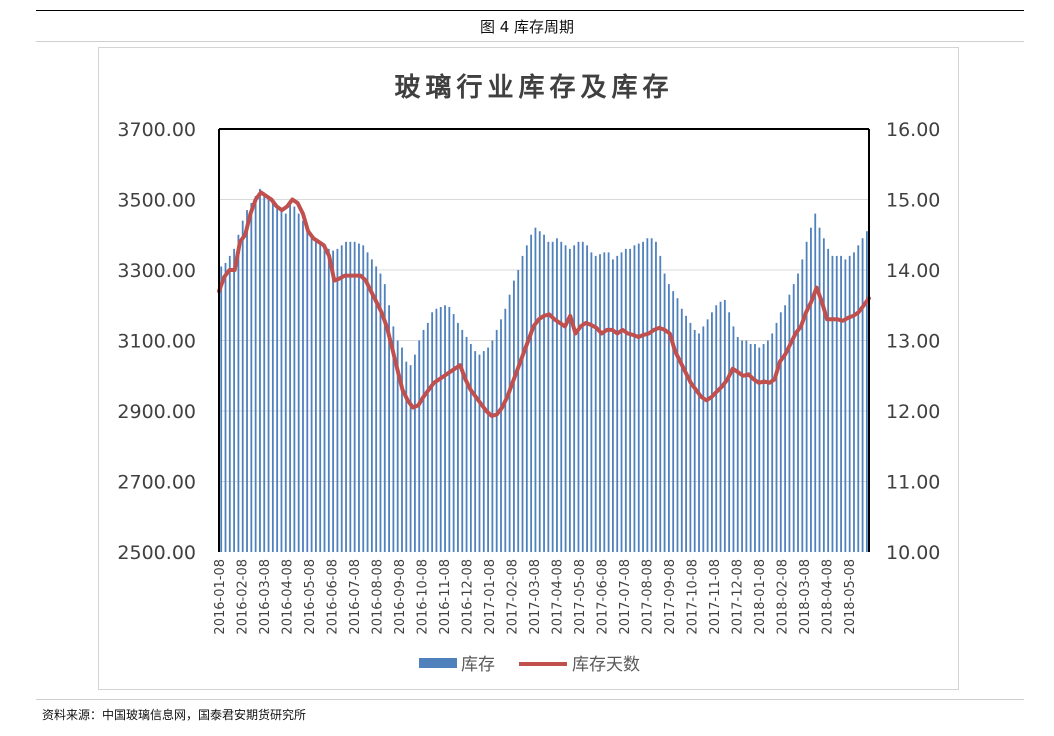 The width and height of the screenshot is (1054, 736). Describe the element at coordinates (445, 597) in the screenshot. I see `x-tick-label: 2016-11-08` at that location.